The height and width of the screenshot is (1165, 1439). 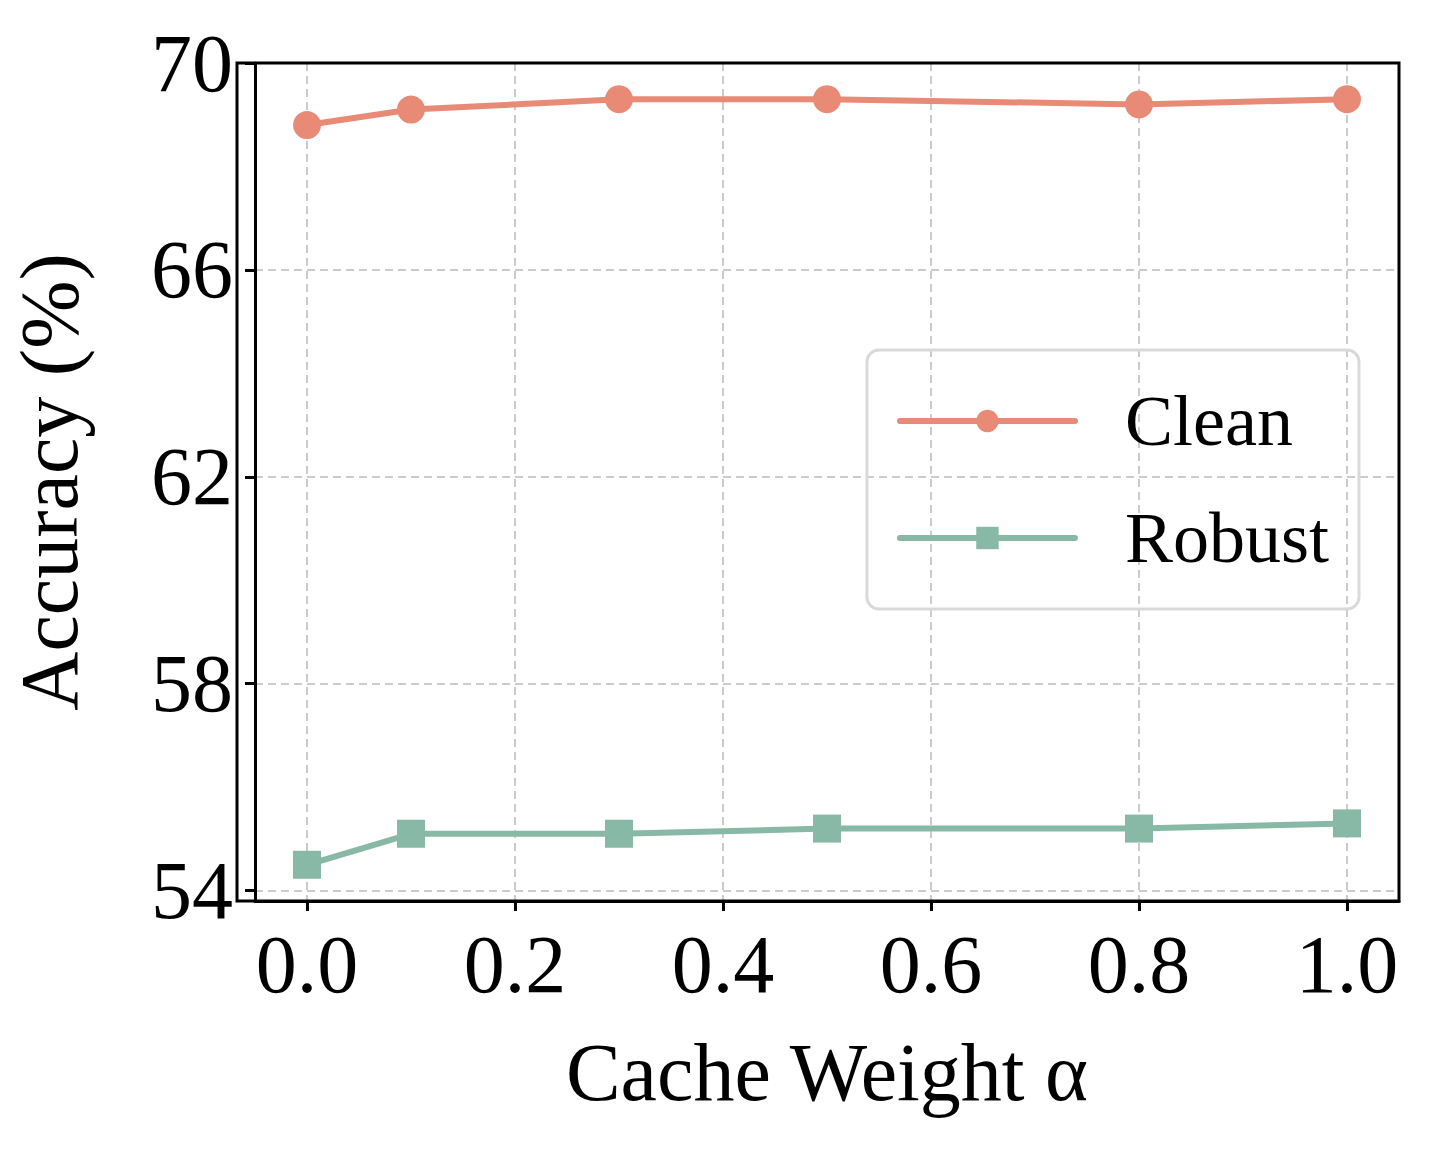 What do you see at coordinates (192, 891) in the screenshot?
I see `y-tick-label: 54` at bounding box center [192, 891].